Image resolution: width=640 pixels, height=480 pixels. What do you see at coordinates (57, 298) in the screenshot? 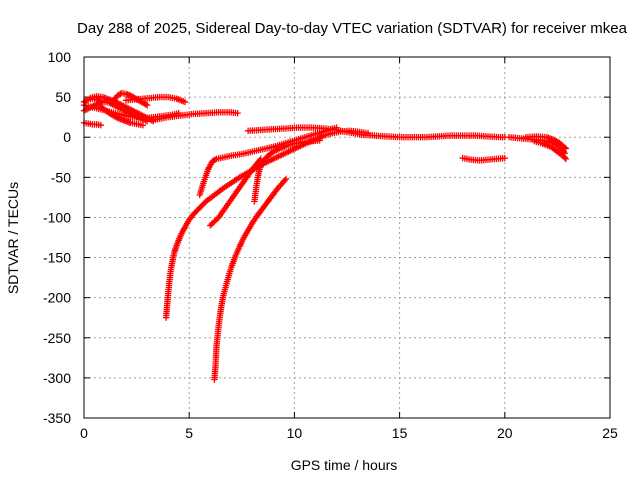
I see `y-tick-label: -200` at bounding box center [57, 298].